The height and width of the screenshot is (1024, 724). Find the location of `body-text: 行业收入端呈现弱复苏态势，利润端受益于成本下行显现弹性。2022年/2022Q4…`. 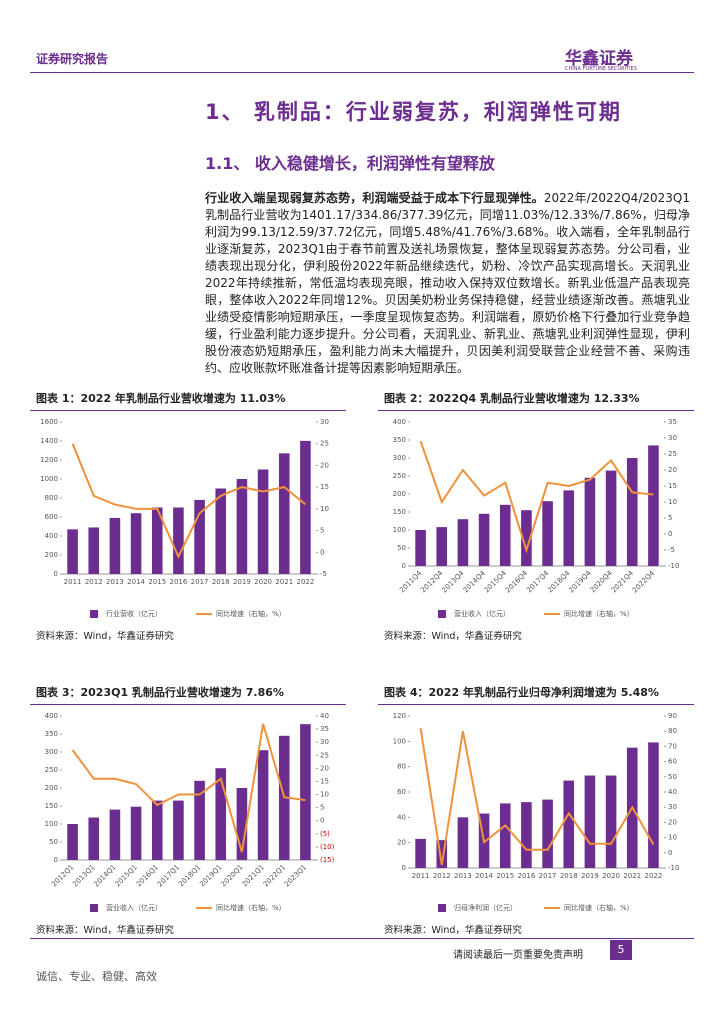

body-text: 行业收入端呈现弱复苏态势，利润端受益于成本下行显现弹性。2022年/2022Q4… is located at coordinates (447, 283).